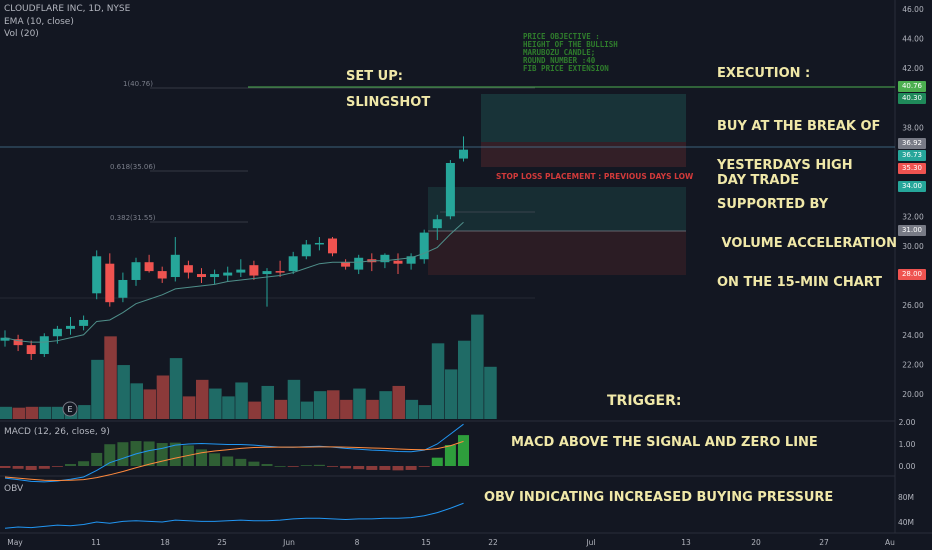 Image resolution: width=932 pixels, height=550 pixels. Describe the element at coordinates (557, 209) in the screenshot. I see `swing-target-zone` at that location.